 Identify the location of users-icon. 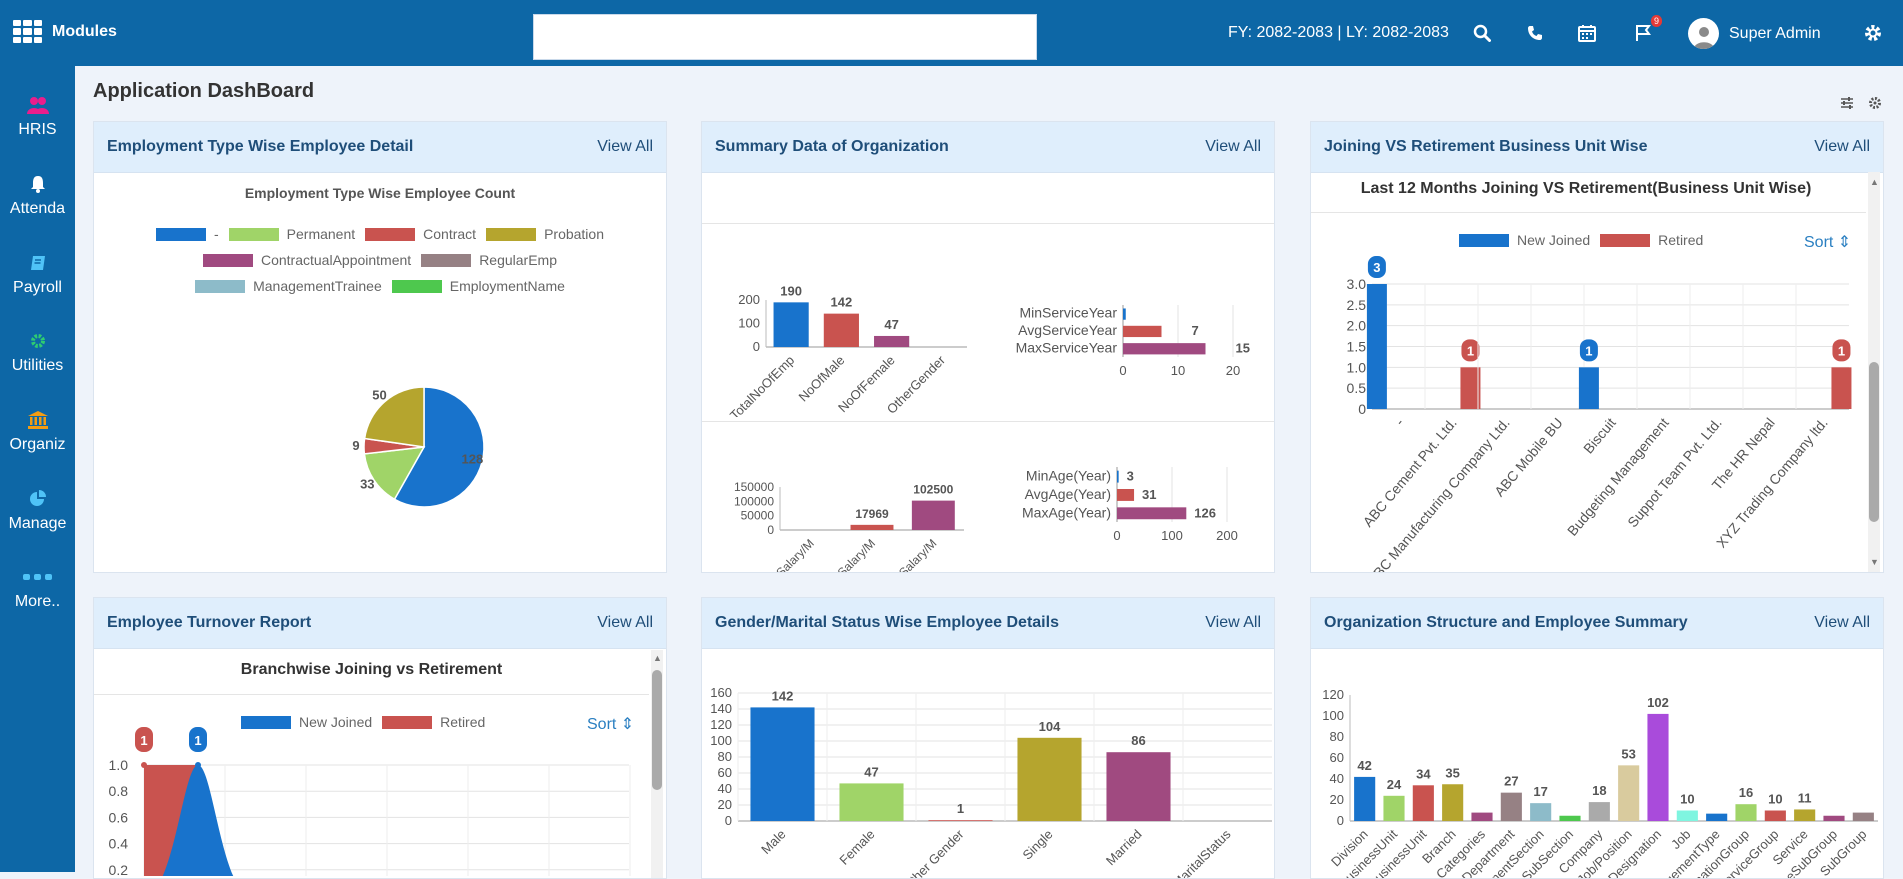
(37, 105).